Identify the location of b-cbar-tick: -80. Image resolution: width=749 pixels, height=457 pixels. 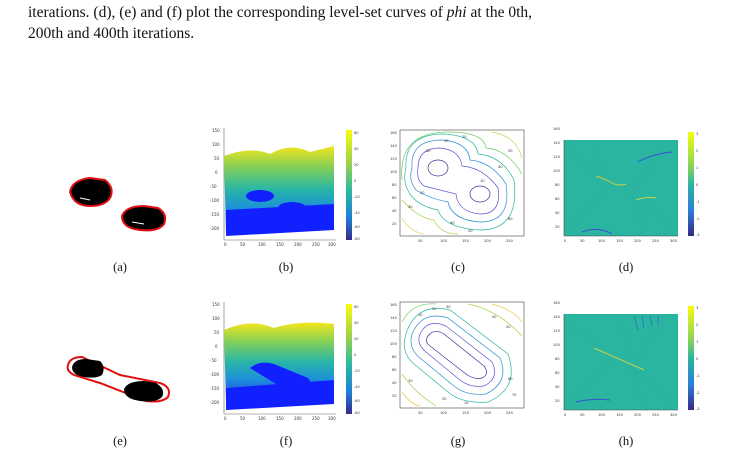
(357, 239).